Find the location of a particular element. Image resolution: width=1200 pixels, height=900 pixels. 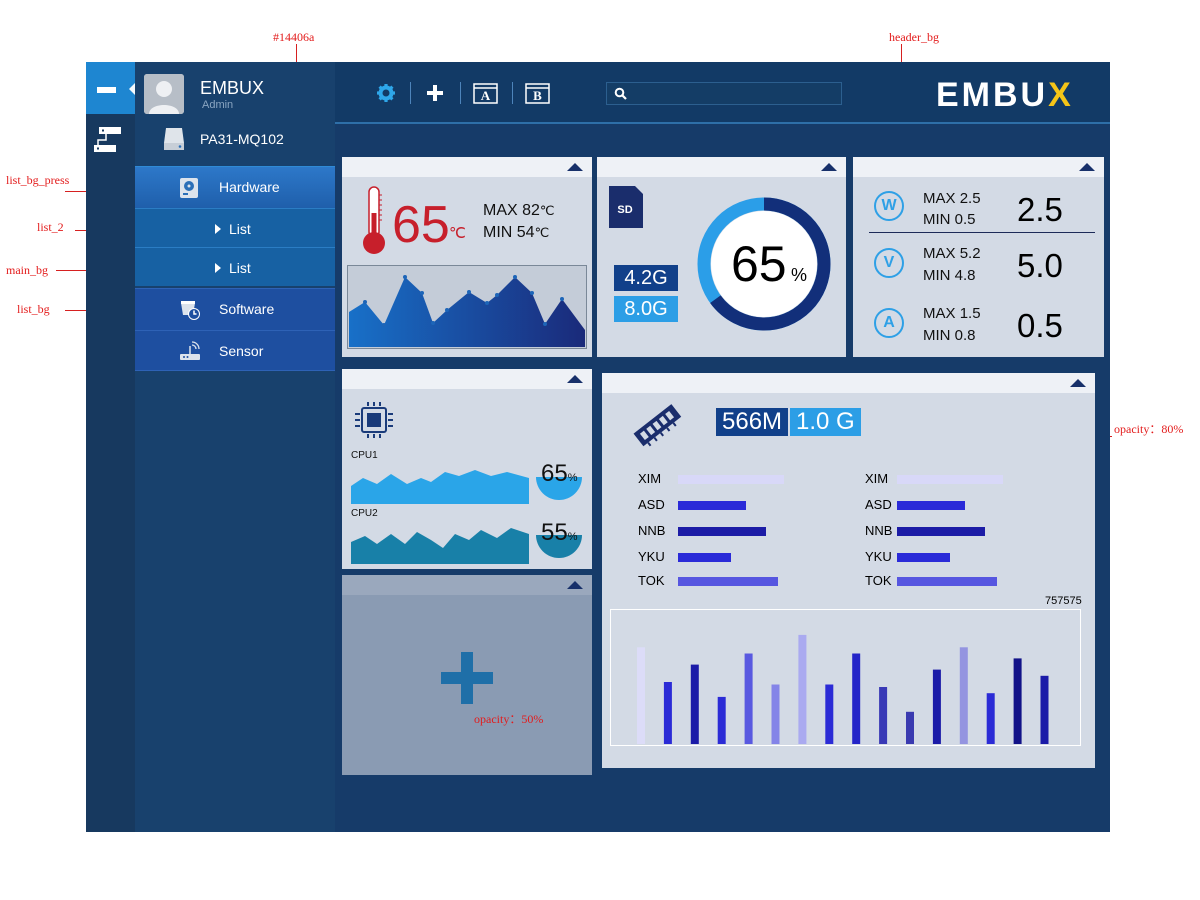

avatar is located at coordinates (164, 94).